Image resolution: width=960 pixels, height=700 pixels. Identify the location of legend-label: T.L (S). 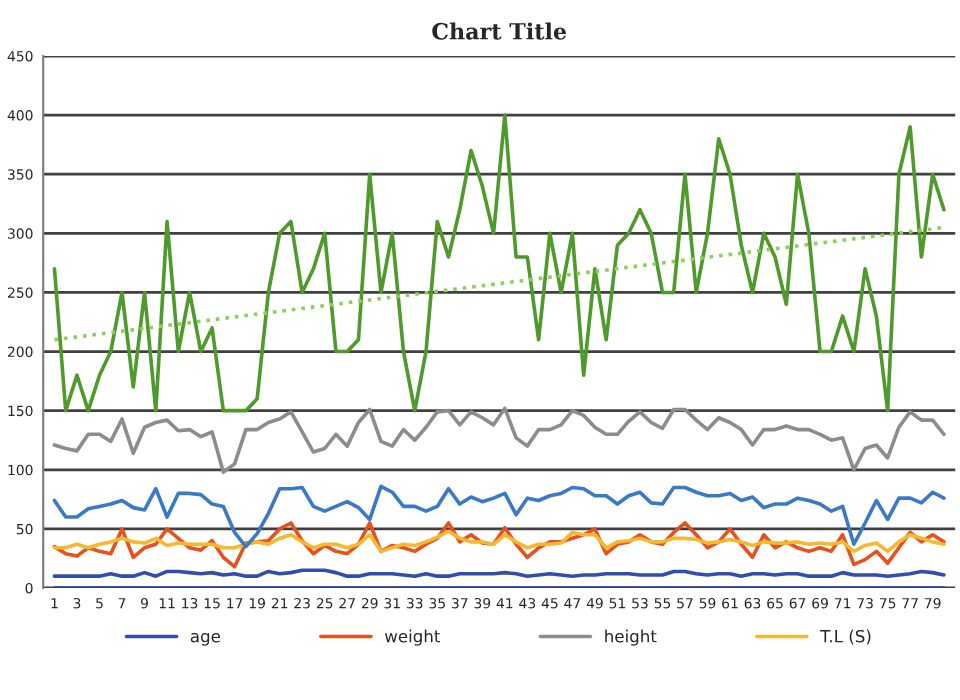
(845, 637).